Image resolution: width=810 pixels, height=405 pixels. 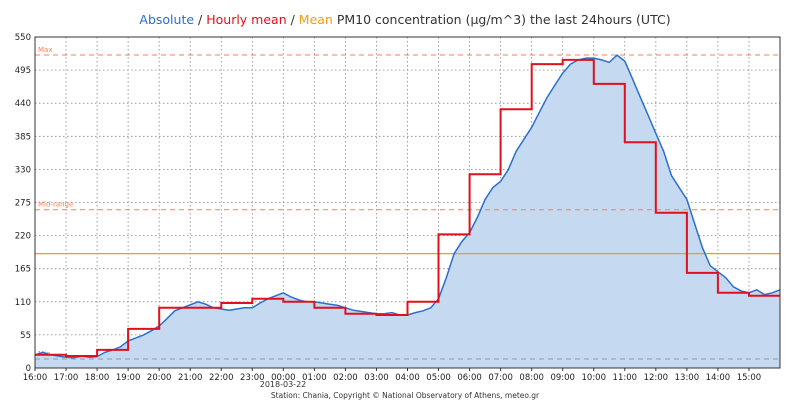 What do you see at coordinates (749, 378) in the screenshot?
I see `x-tick-label: 15:00` at bounding box center [749, 378].